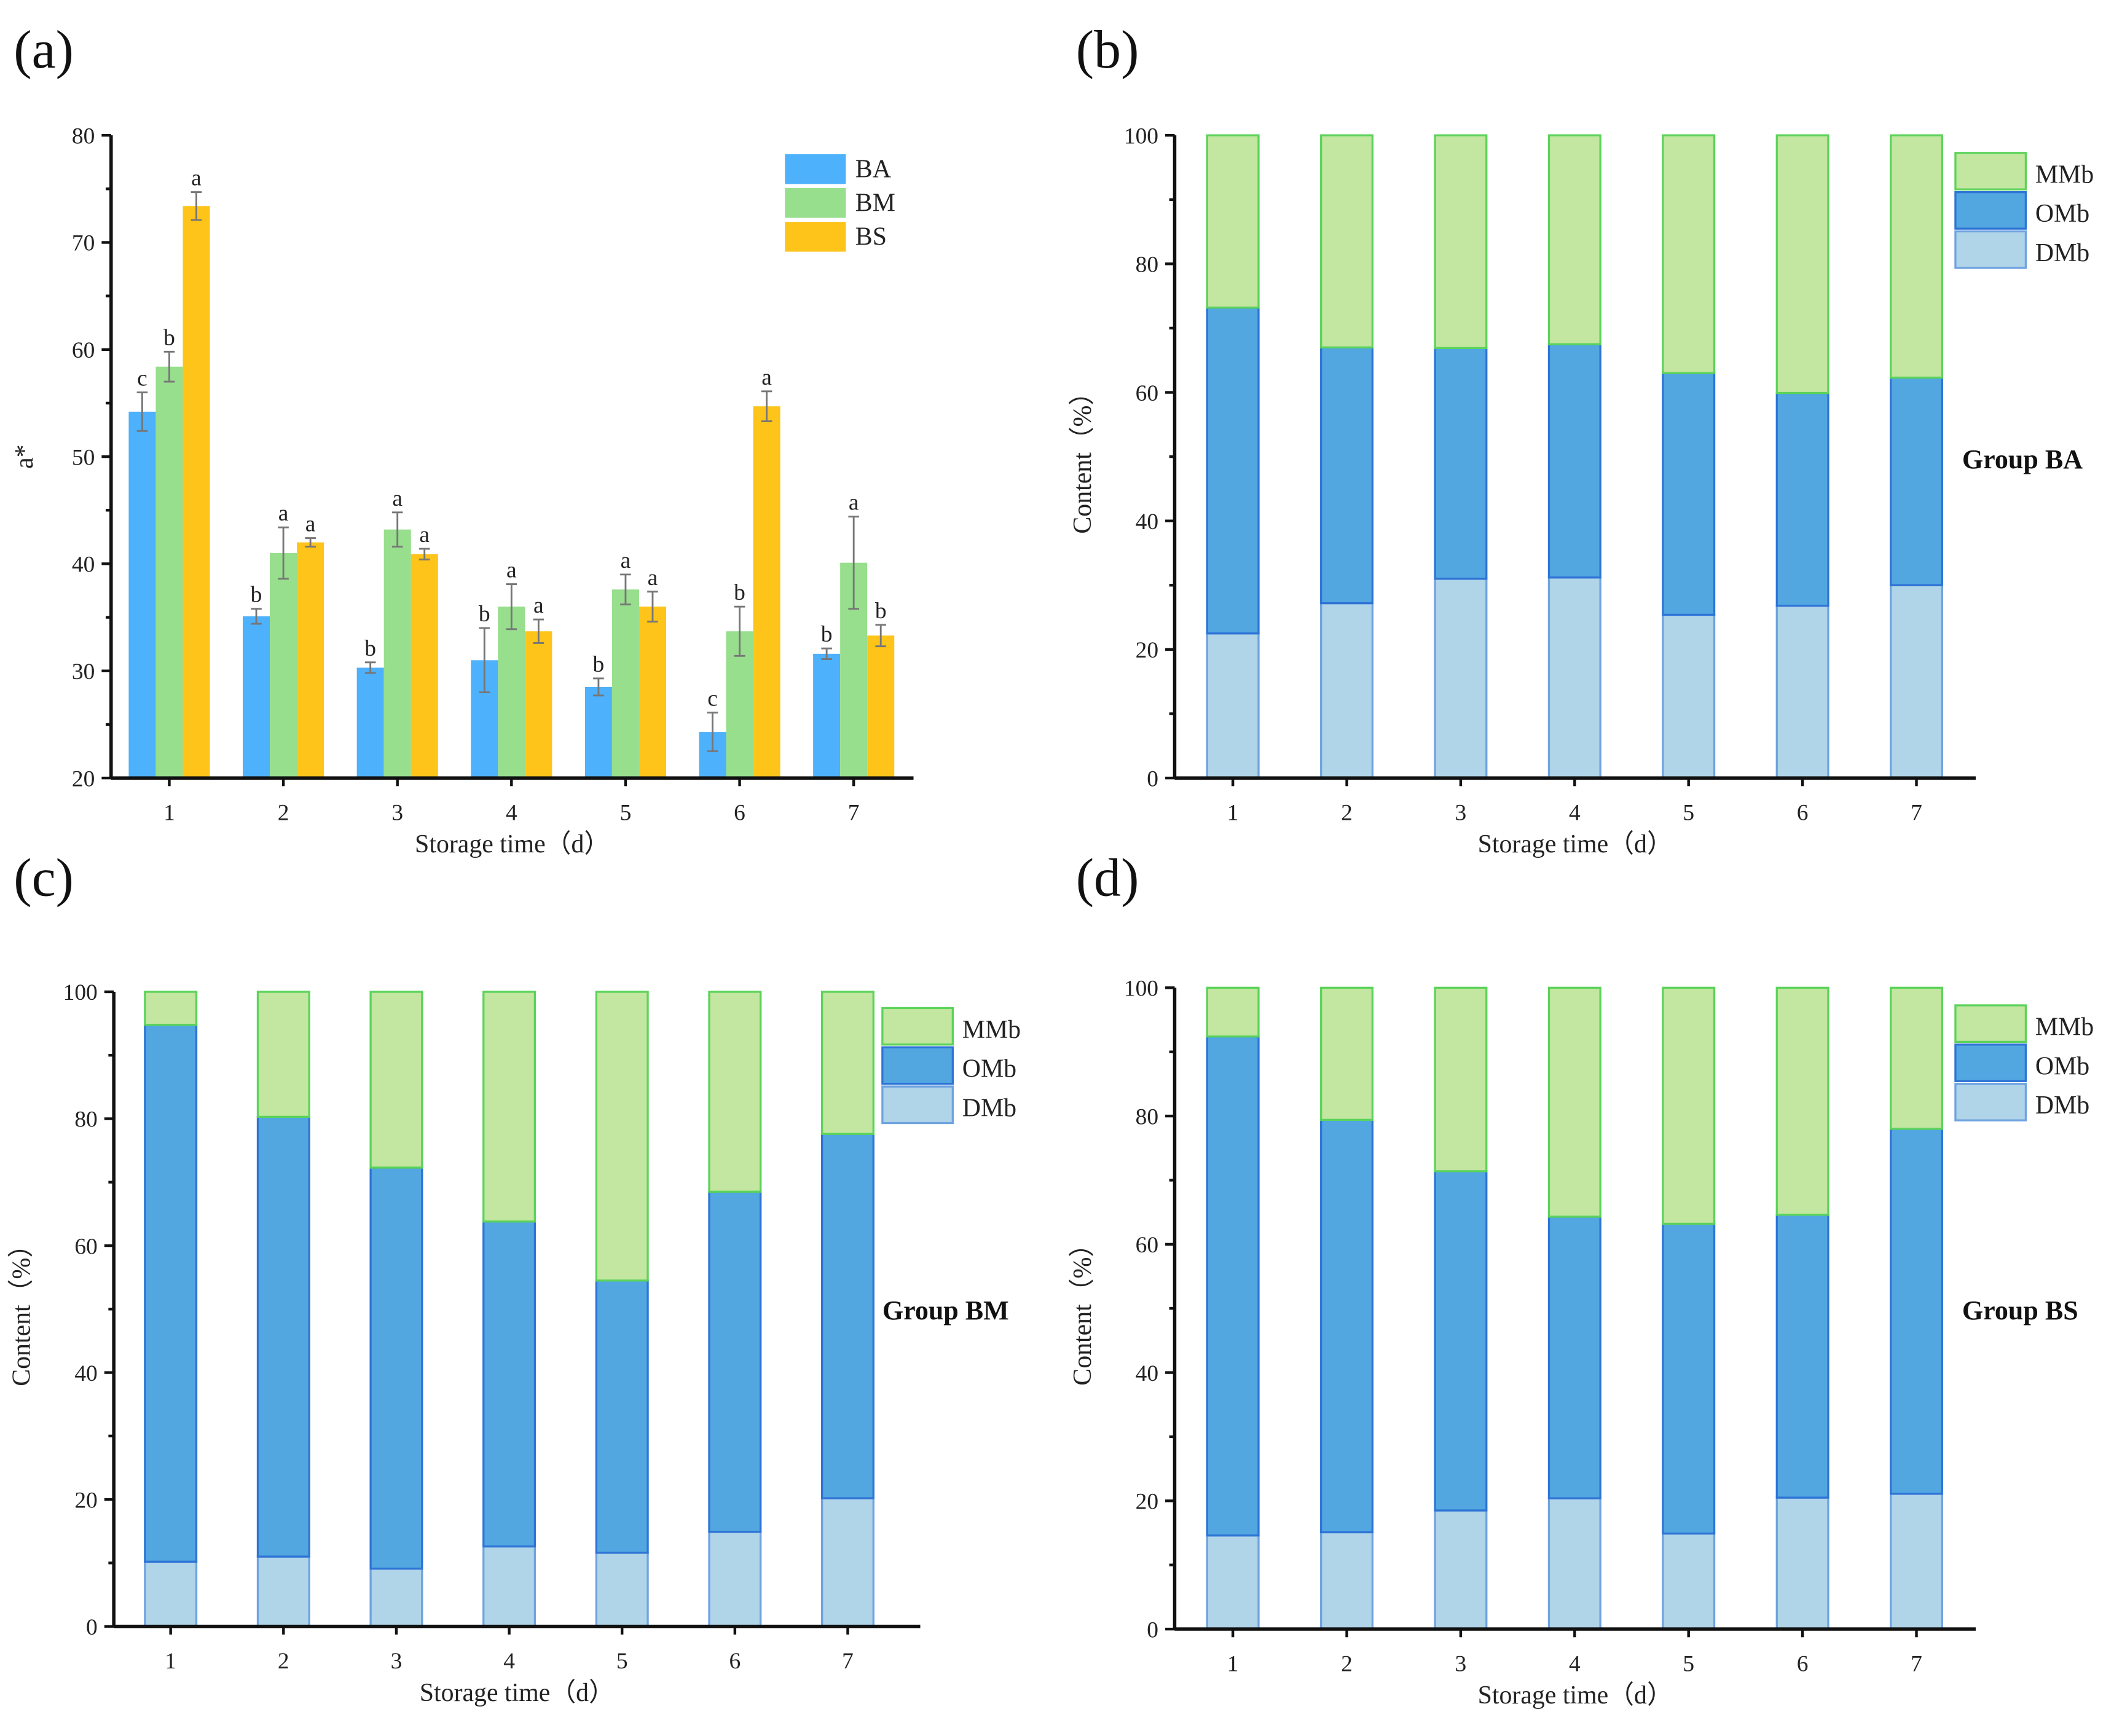  I want to click on y-tick-label: 20, so click(1147, 650).